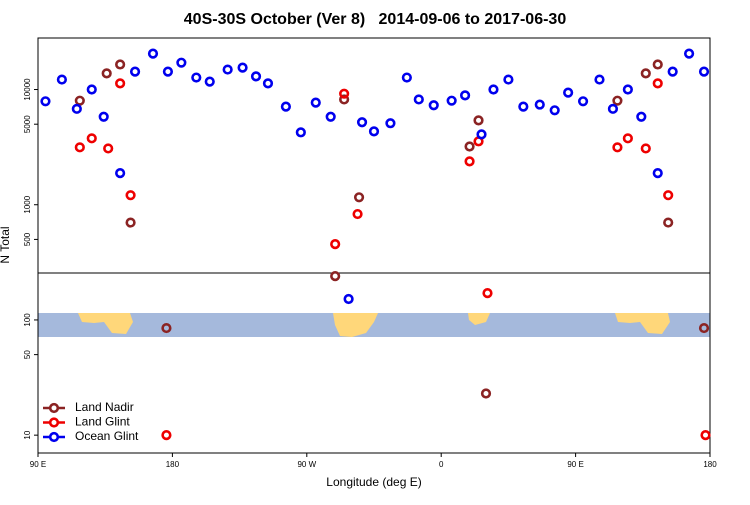  Describe the element at coordinates (104, 407) in the screenshot. I see `legend-label: Land Nadir` at that location.